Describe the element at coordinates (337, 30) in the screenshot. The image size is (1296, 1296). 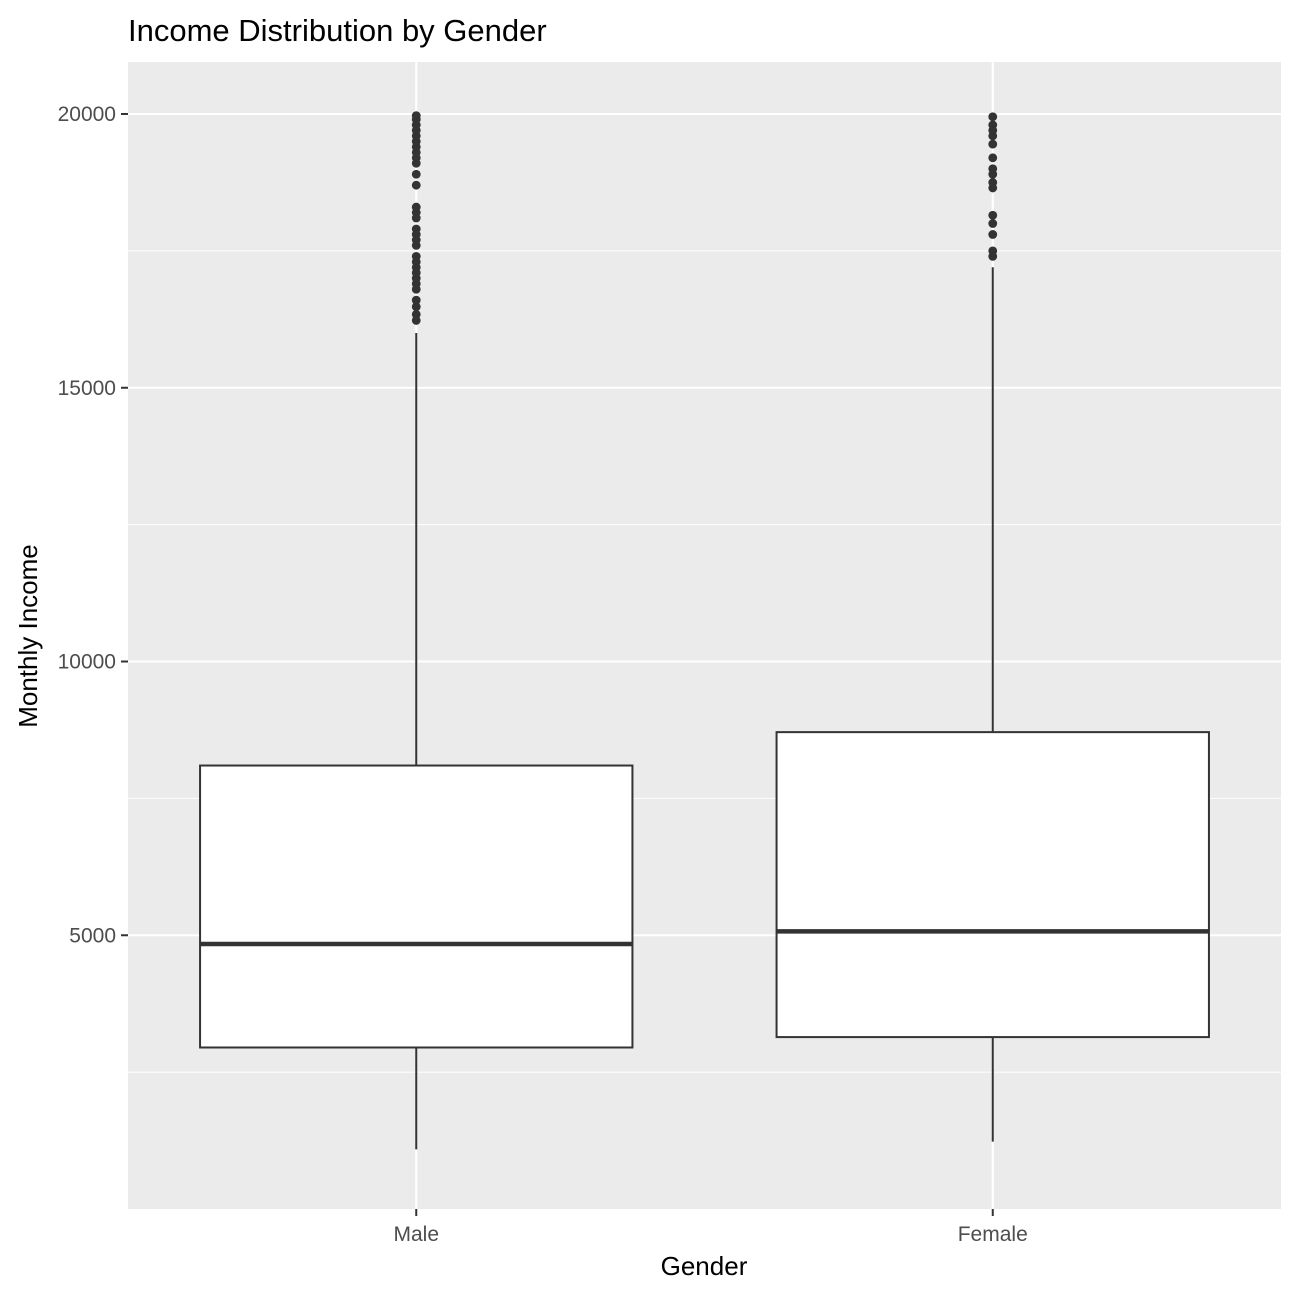
I see `chart-title: Income Distribution by Gender` at that location.